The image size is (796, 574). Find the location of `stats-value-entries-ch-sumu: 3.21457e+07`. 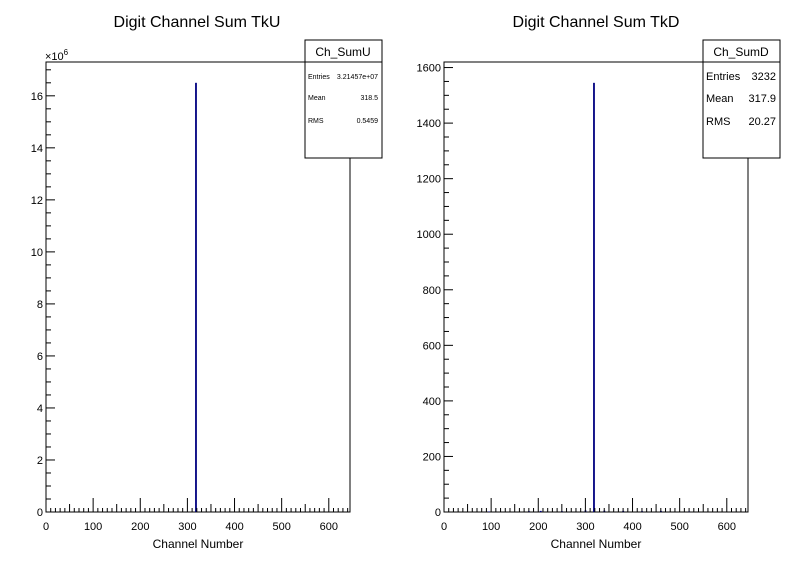

stats-value-entries-ch-sumu: 3.21457e+07 is located at coordinates (357, 77).